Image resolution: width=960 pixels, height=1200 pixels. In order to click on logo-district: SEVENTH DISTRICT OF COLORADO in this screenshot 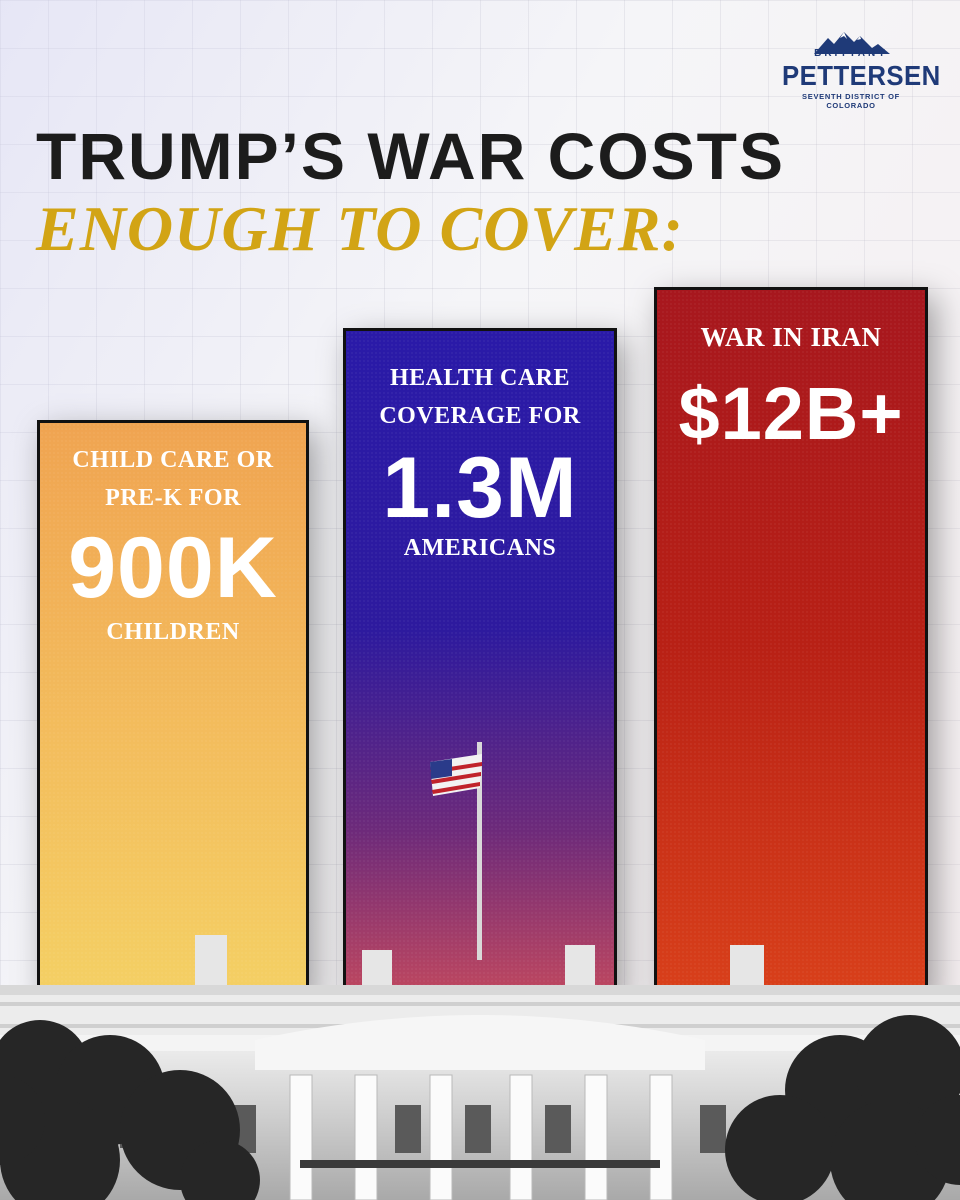, I will do `click(851, 101)`.